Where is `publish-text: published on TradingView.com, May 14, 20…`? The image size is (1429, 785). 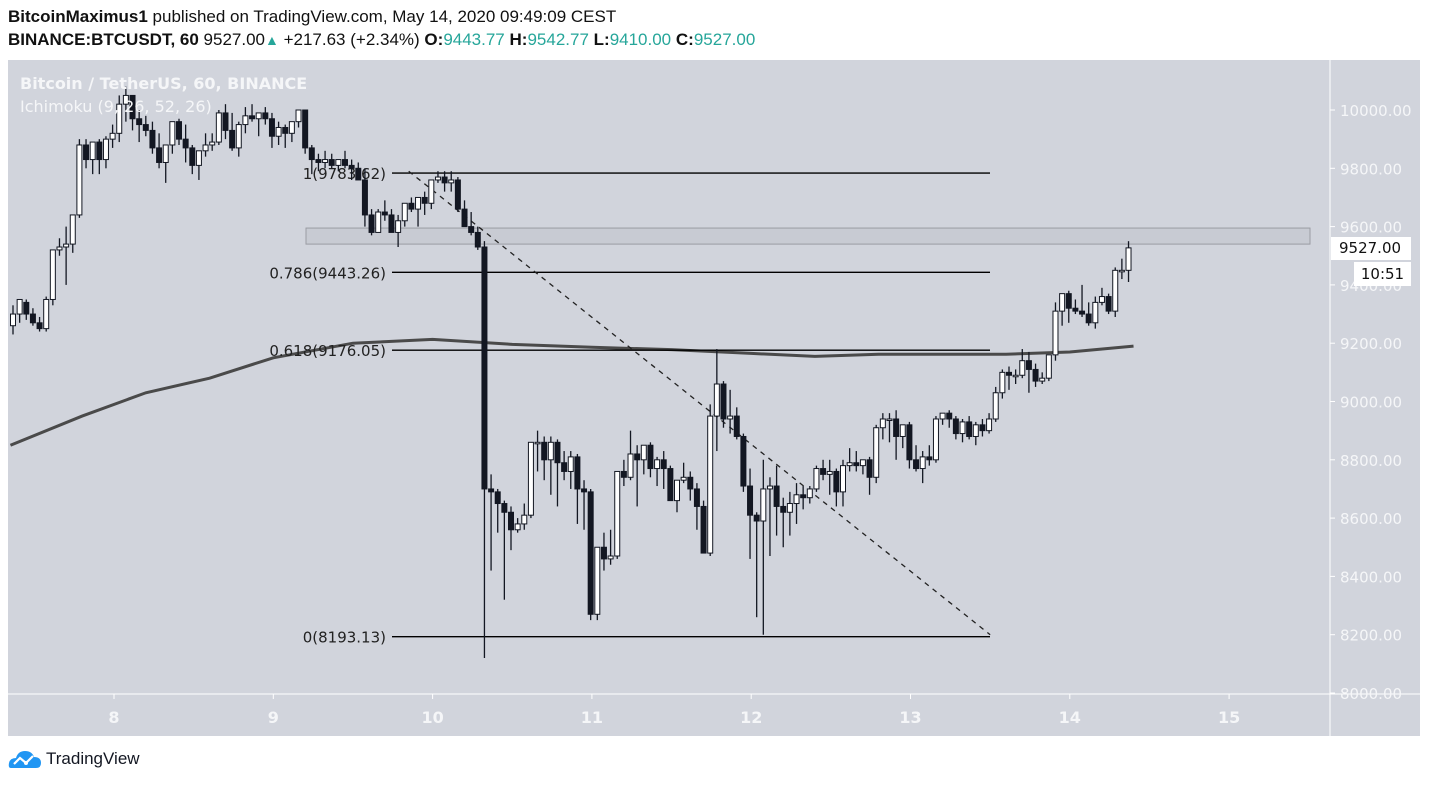 publish-text: published on TradingView.com, May 14, 20… is located at coordinates (384, 16).